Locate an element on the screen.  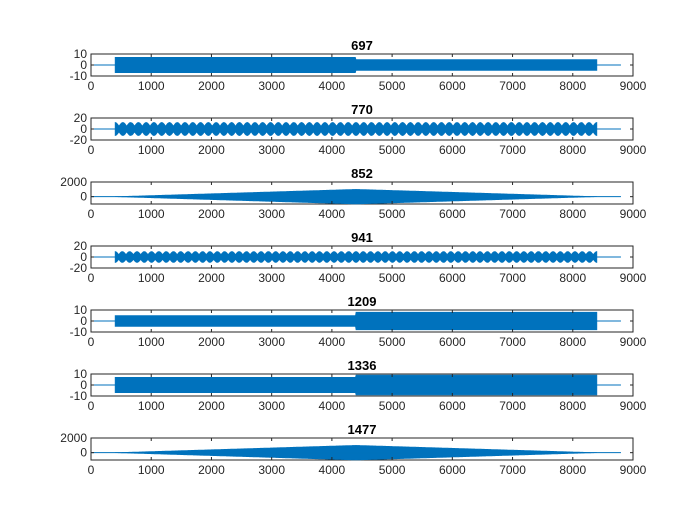
subplot-title: 1209 is located at coordinates (362, 301).